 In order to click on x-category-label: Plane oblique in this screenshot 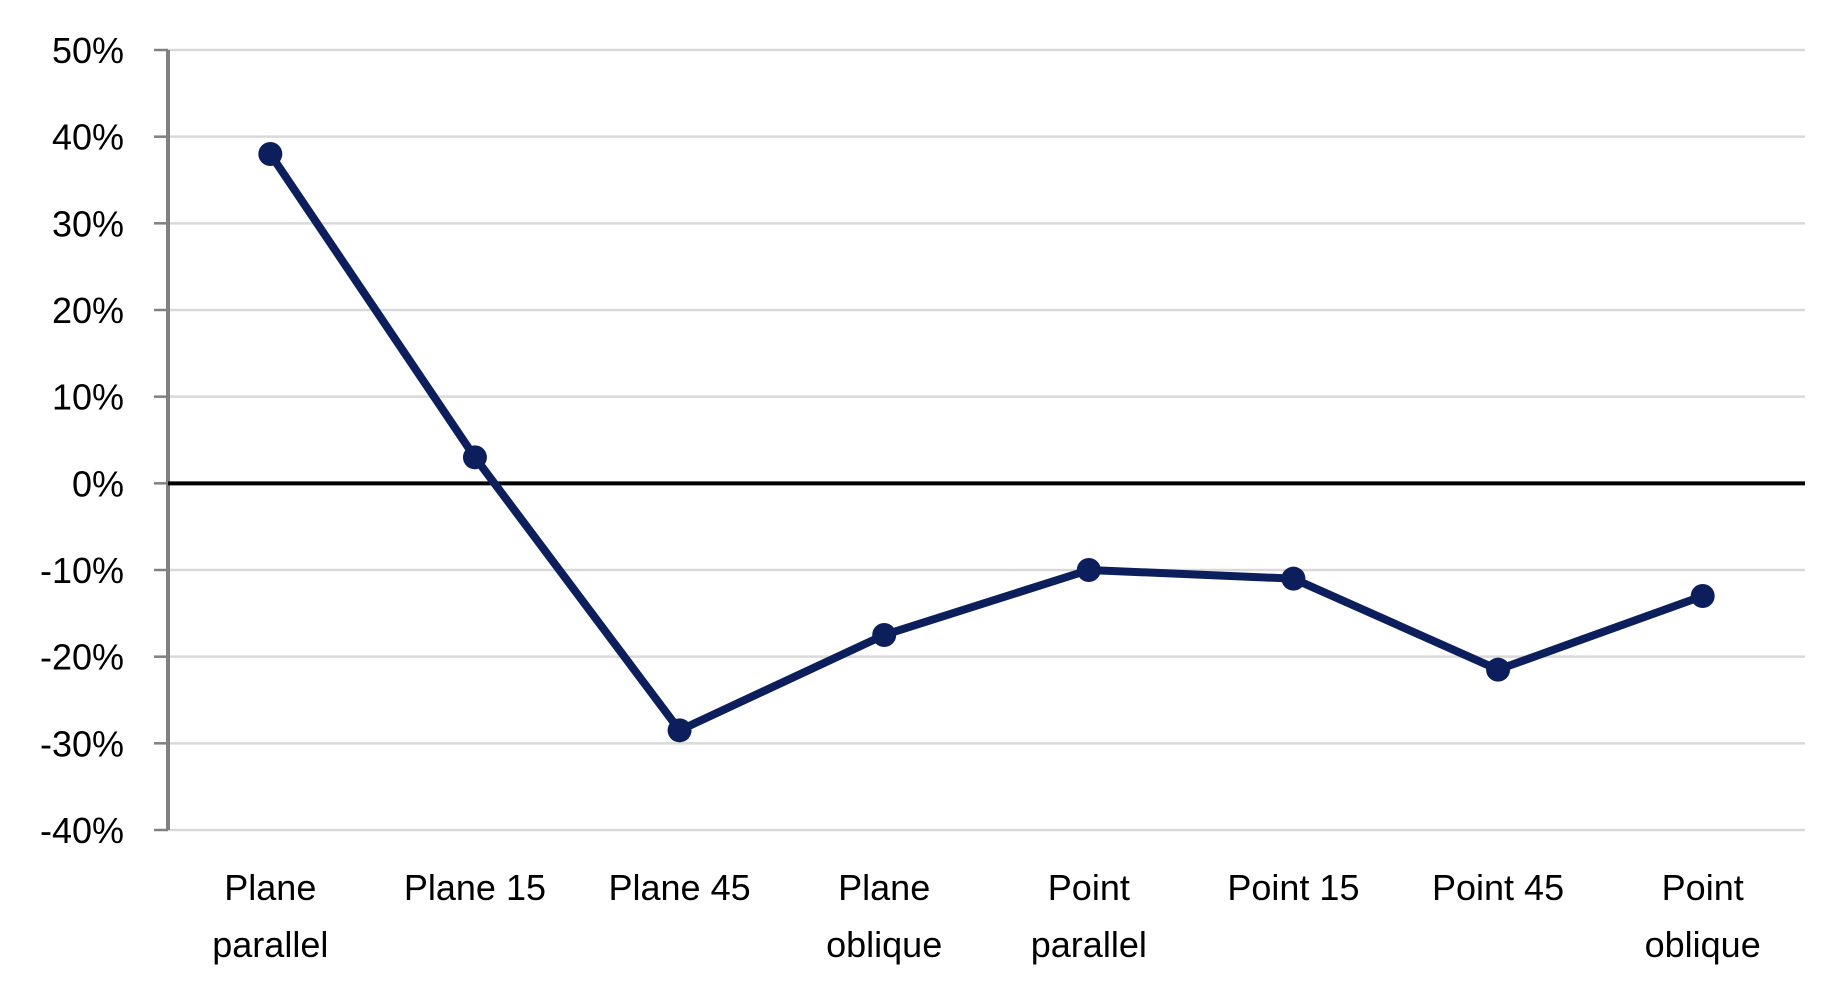, I will do `click(884, 916)`.